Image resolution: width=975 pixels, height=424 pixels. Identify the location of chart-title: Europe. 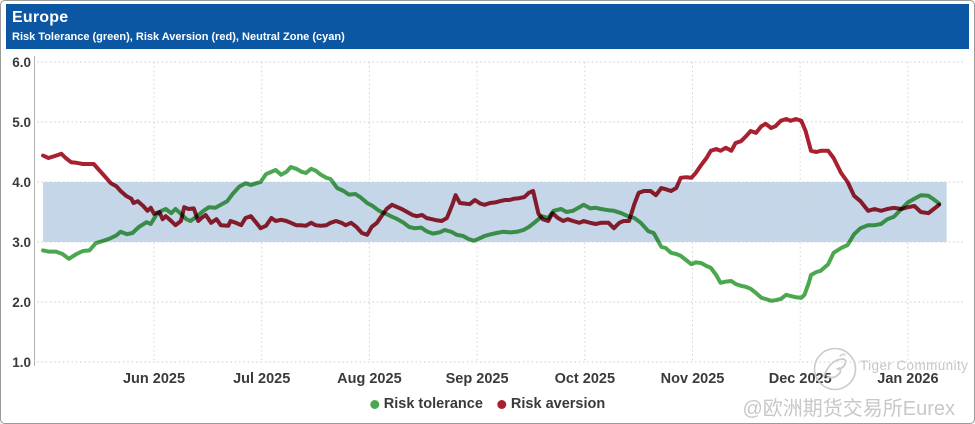
(40, 17).